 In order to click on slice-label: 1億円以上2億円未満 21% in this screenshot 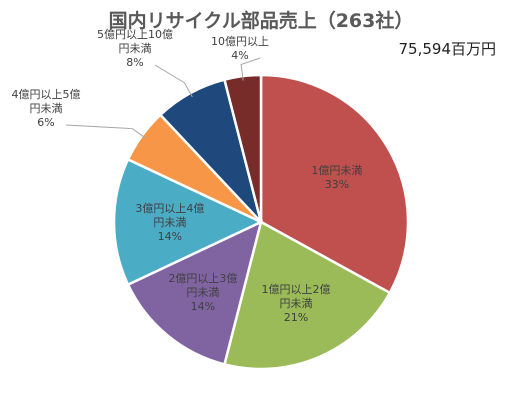, I will do `click(296, 303)`.